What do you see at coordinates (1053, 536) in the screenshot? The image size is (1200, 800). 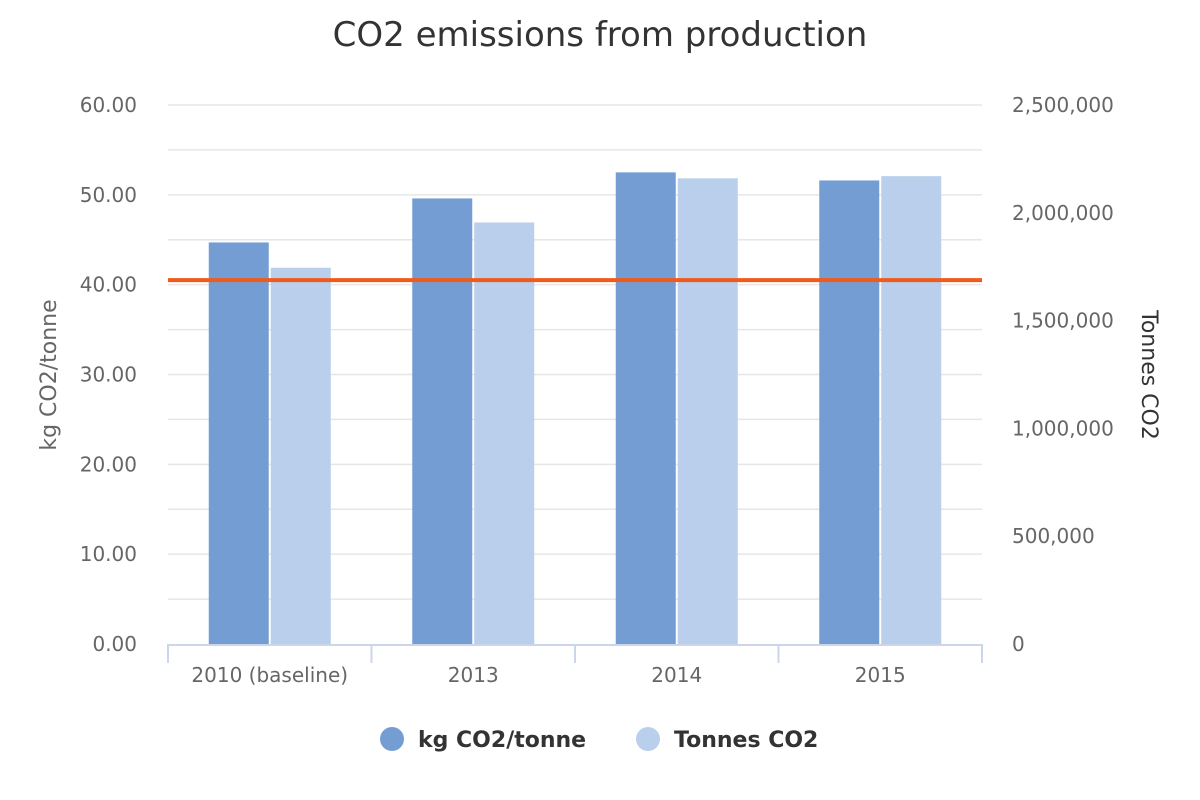 I see `right-axis-tick-label: 500,000` at bounding box center [1053, 536].